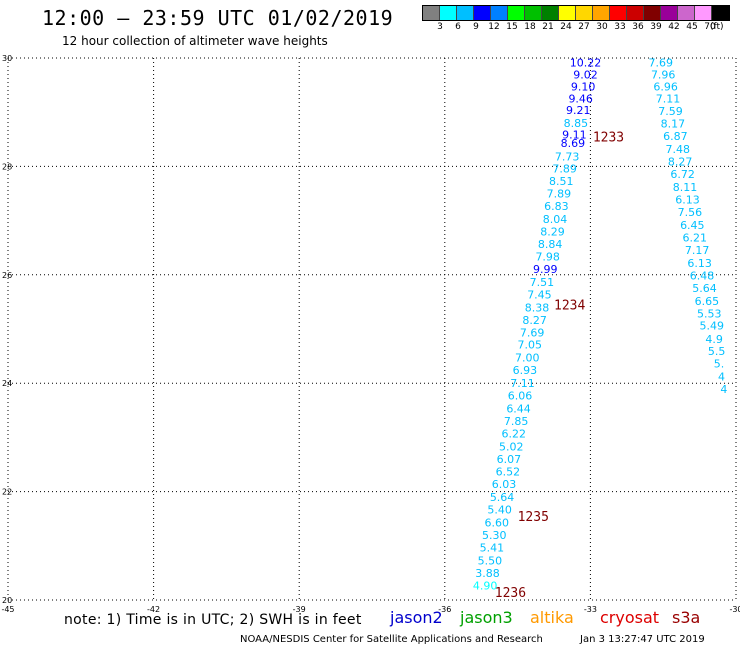  I want to click on color-scale-label: 42, so click(674, 27).